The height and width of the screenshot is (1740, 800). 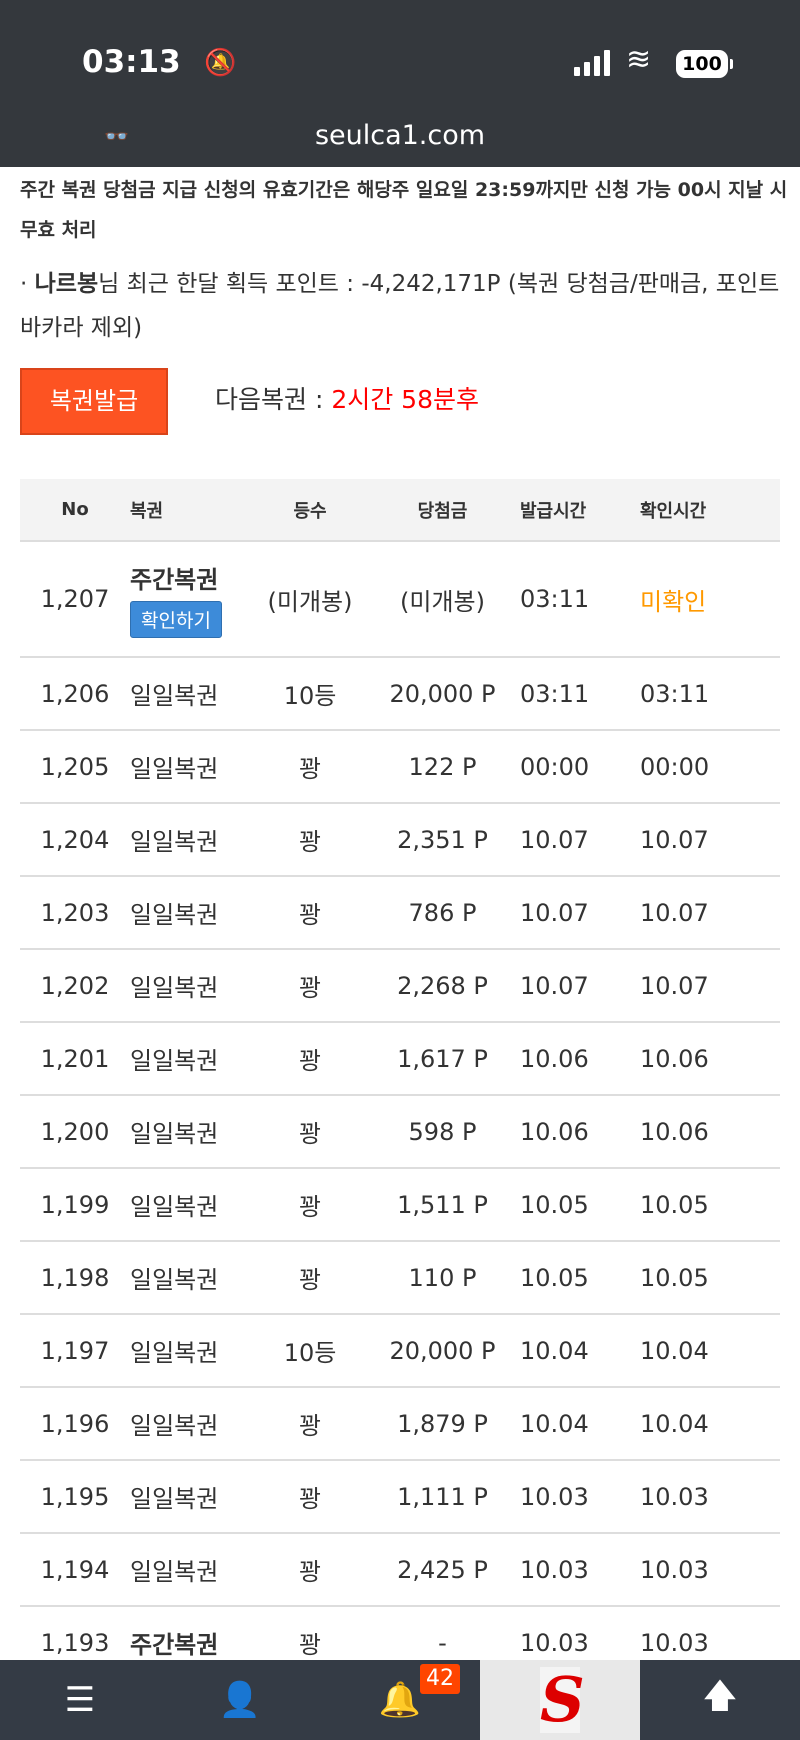 I want to click on table-row: 1,207 주간복권 확인하기 (미개봉) (미개봉) 03:11 미확인, so click(x=400, y=599).